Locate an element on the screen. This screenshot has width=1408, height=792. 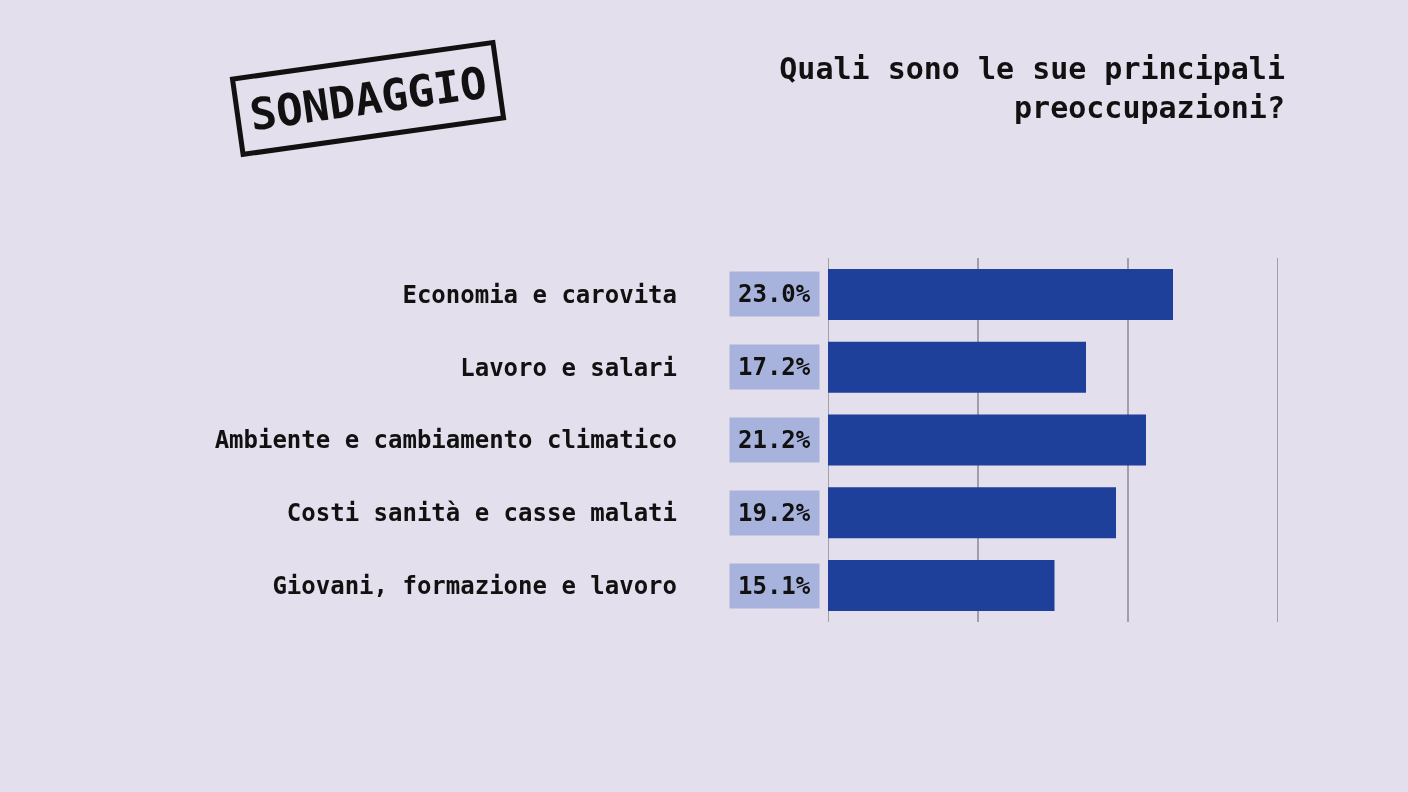
data-label: 23.0% is located at coordinates (774, 294).